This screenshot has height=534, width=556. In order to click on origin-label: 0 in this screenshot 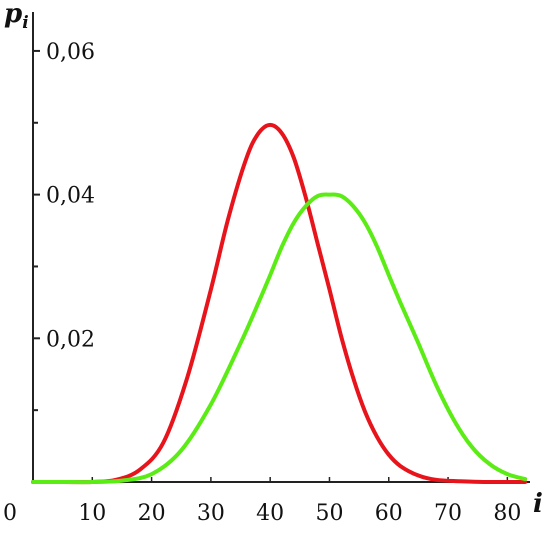, I will do `click(10, 513)`.